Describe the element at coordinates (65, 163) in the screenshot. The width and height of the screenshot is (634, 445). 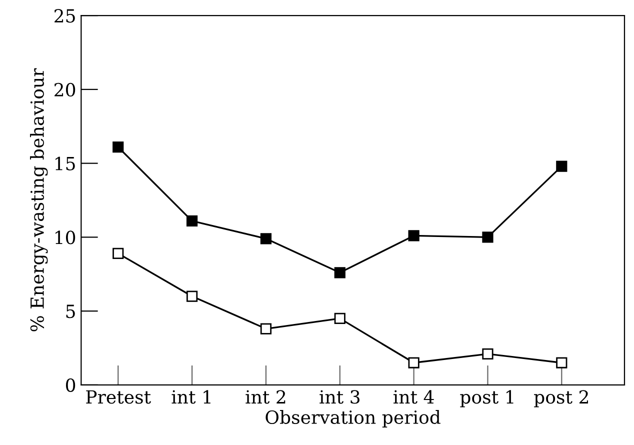
I see `y-tick-label: 15` at that location.